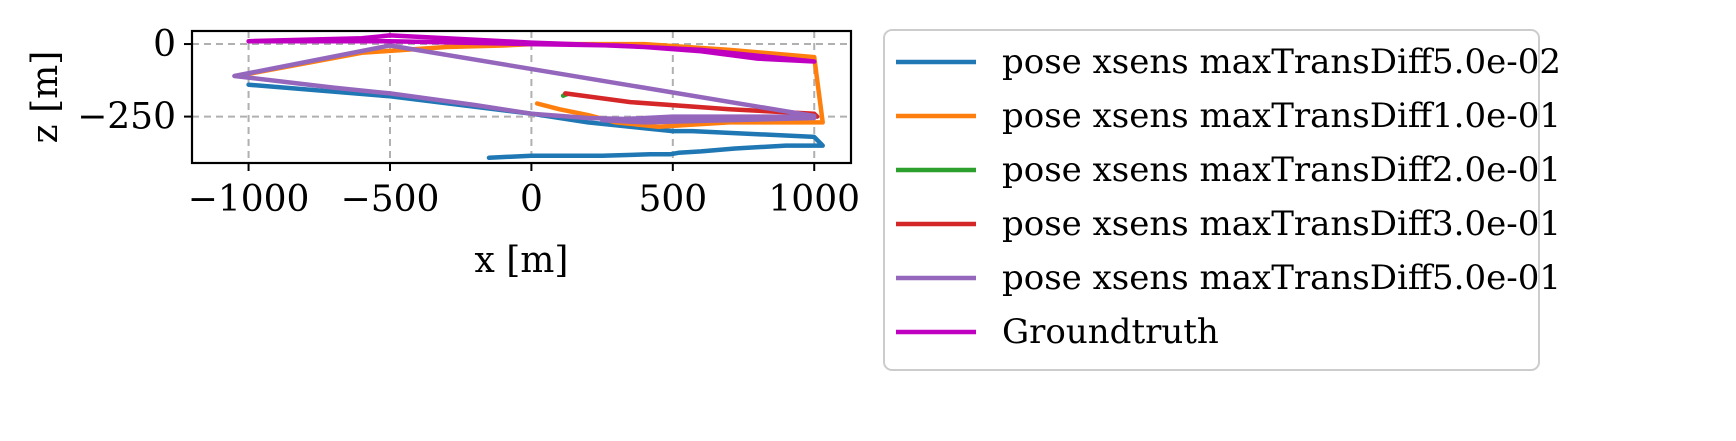  Describe the element at coordinates (126, 117) in the screenshot. I see `y-tick-label: −250` at that location.